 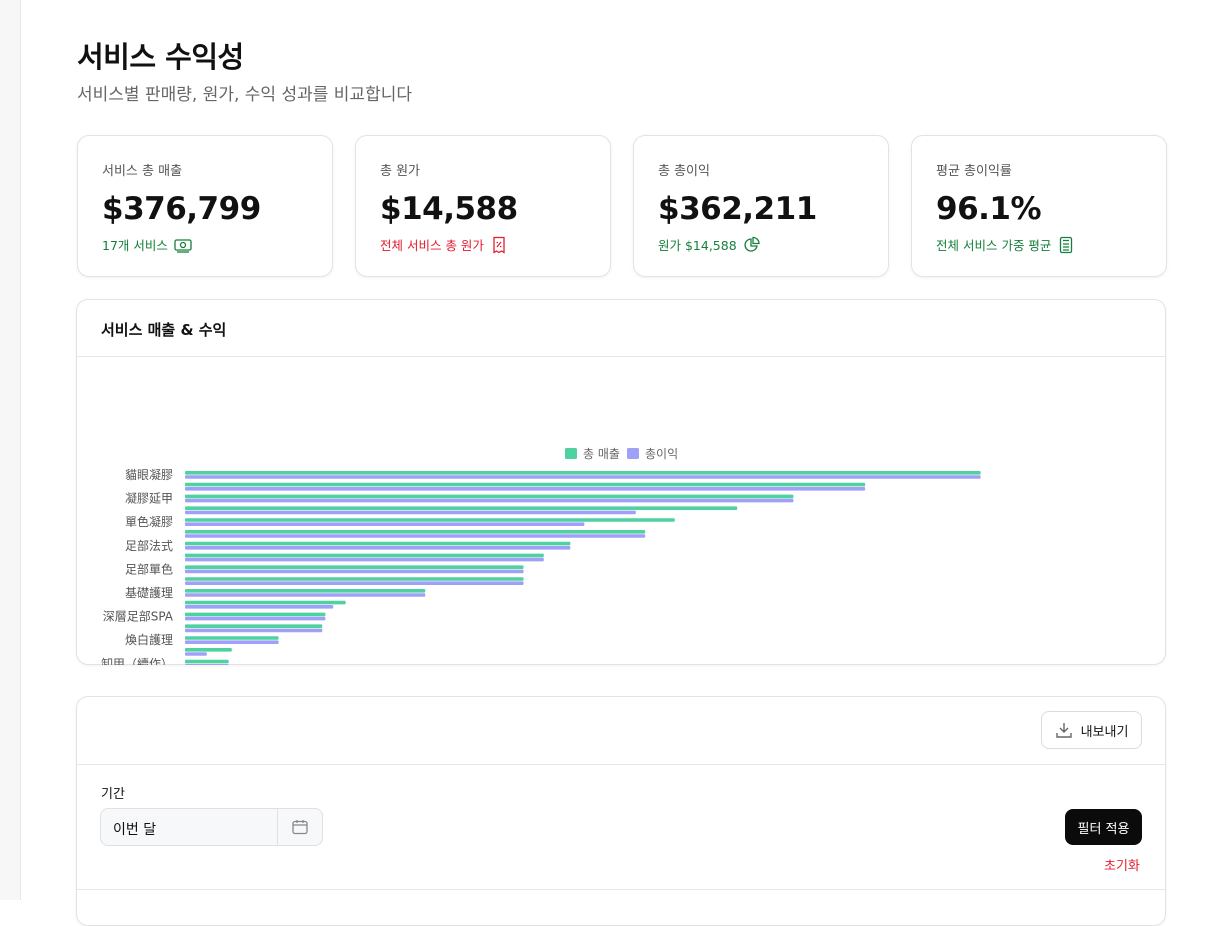 I want to click on calendar-button, so click(x=299, y=827).